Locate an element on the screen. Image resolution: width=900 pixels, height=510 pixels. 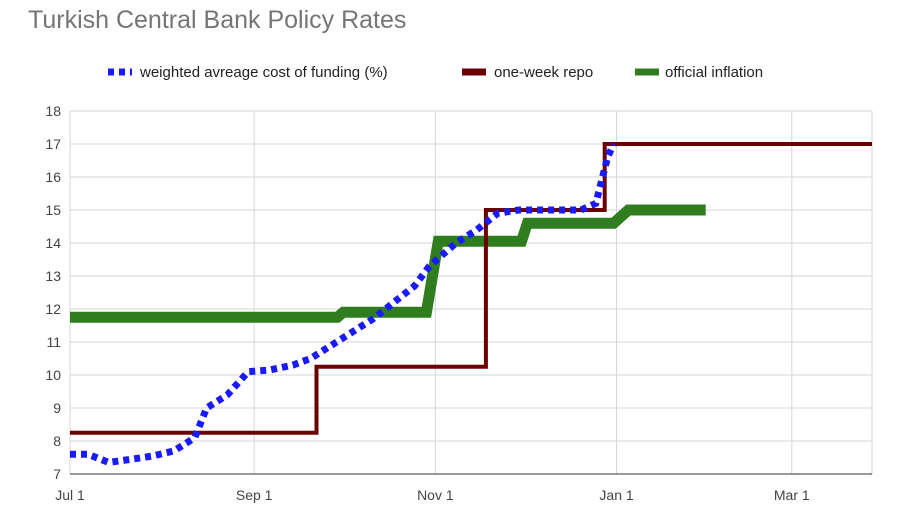
y-tick-label: 7 is located at coordinates (57, 474).